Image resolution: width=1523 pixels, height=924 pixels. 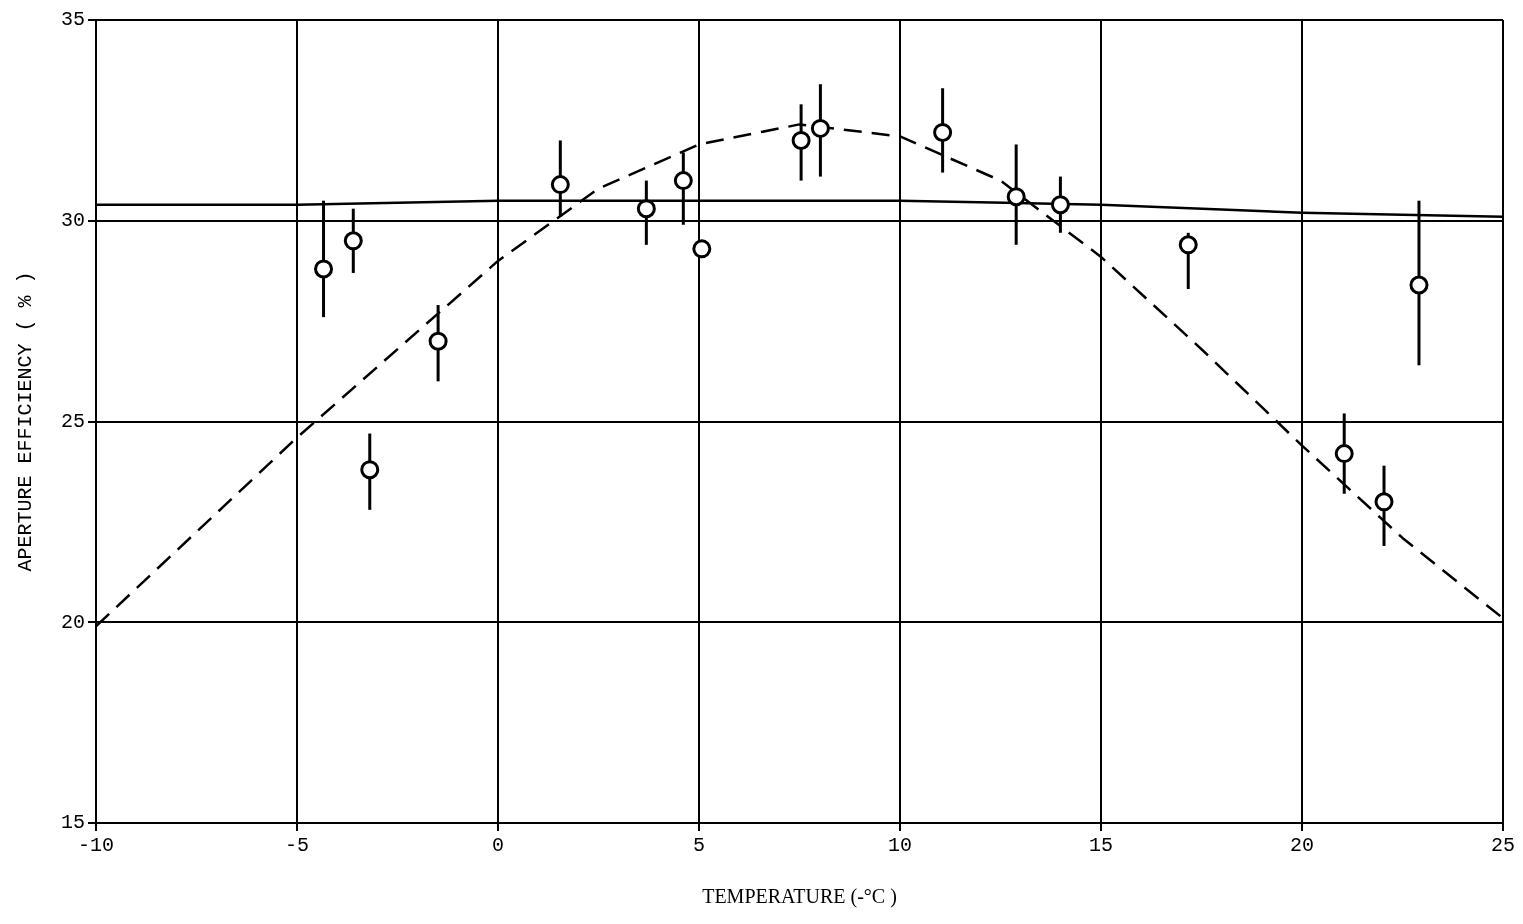 I want to click on x-tick-label: 10, so click(x=900, y=846).